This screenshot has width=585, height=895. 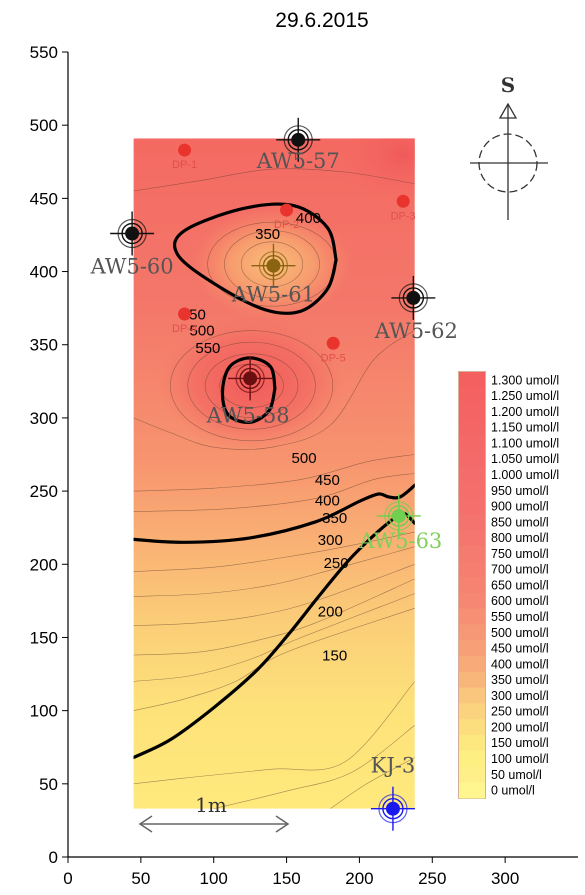 I want to click on field-corner, so click(x=374, y=171).